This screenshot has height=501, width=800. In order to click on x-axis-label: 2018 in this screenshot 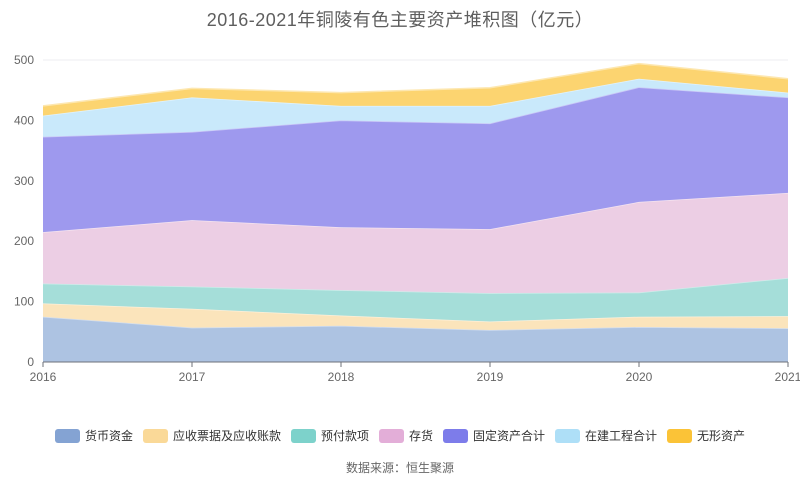, I will do `click(341, 377)`.